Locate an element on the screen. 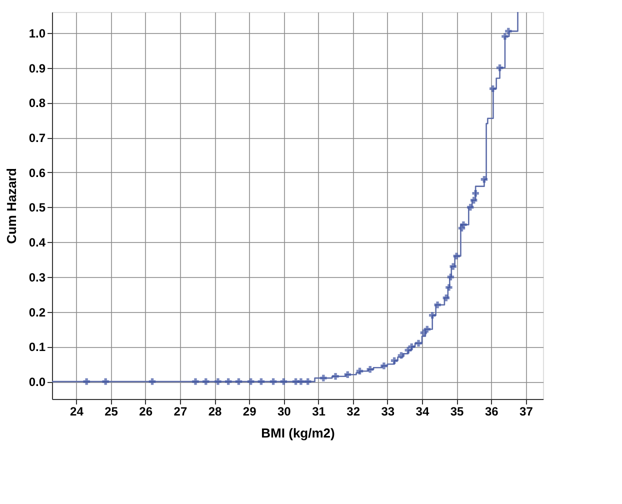 This screenshot has height=504, width=622. x-tick-label: 37 is located at coordinates (527, 411).